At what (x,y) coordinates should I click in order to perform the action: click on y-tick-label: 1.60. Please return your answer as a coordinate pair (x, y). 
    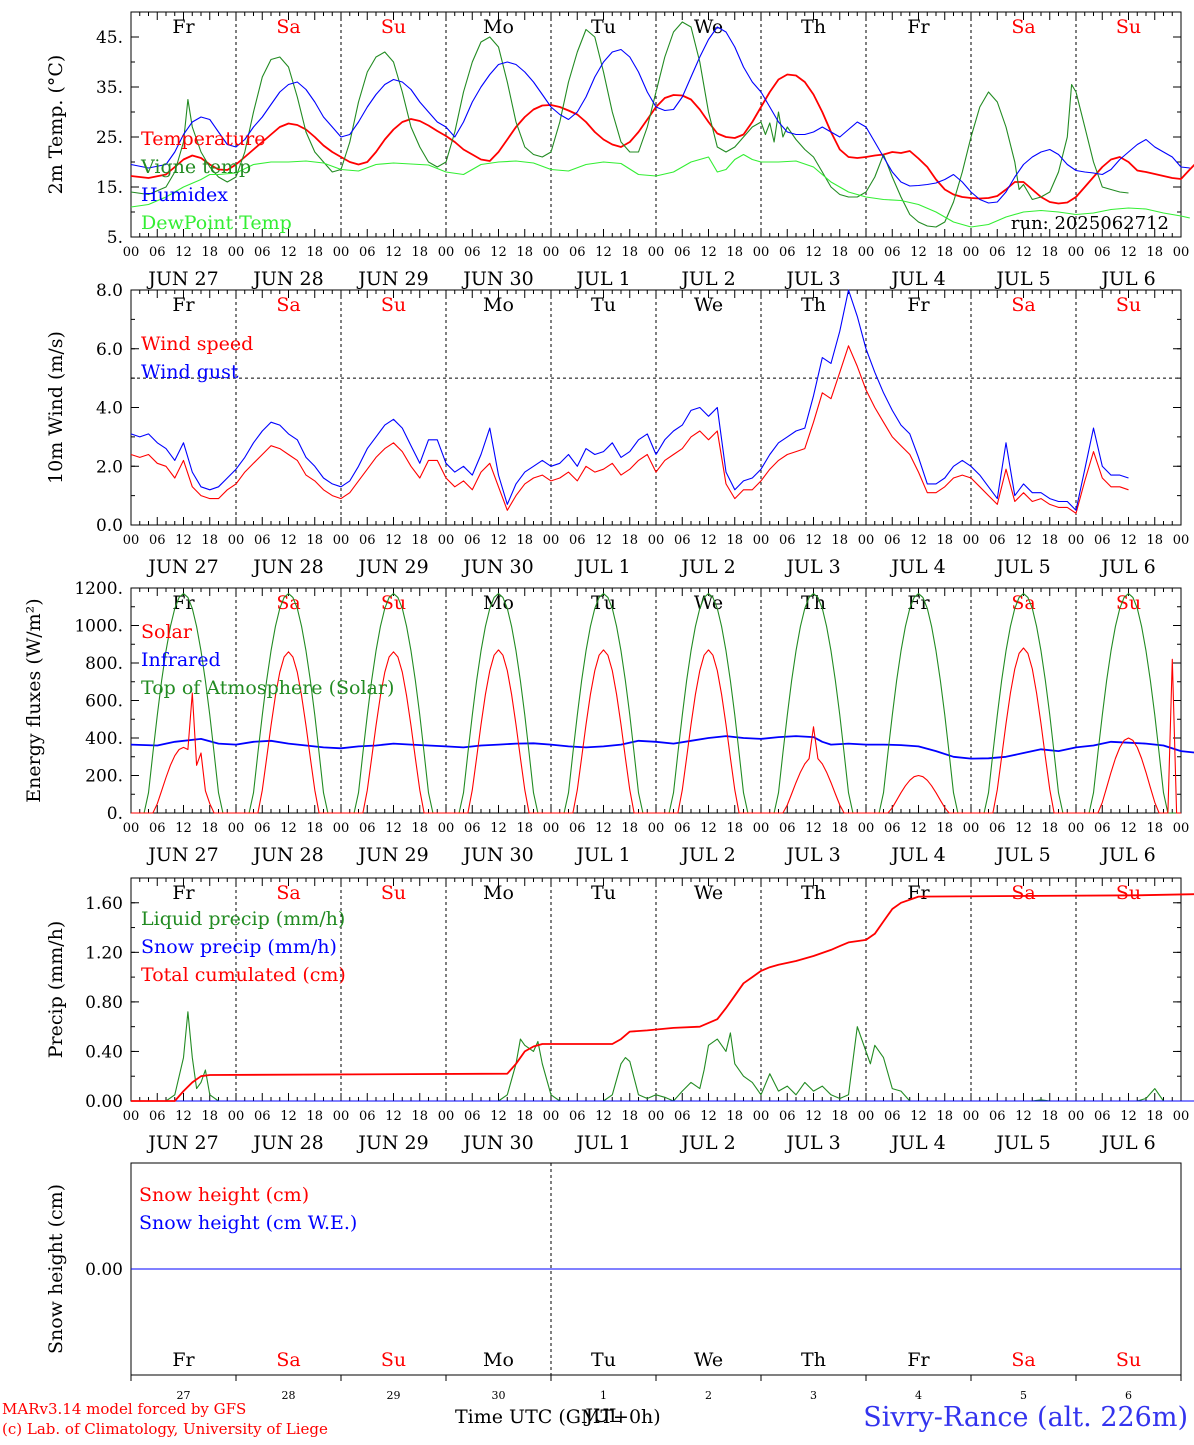
    Looking at the image, I should click on (104, 904).